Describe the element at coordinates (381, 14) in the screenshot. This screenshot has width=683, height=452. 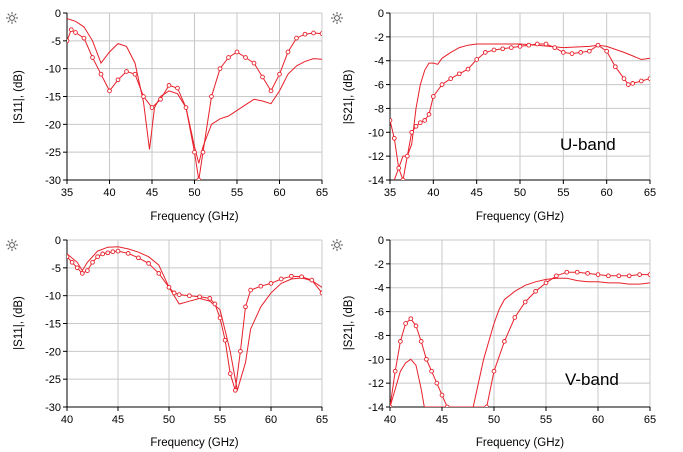
I see `y-tick-label: 0` at that location.